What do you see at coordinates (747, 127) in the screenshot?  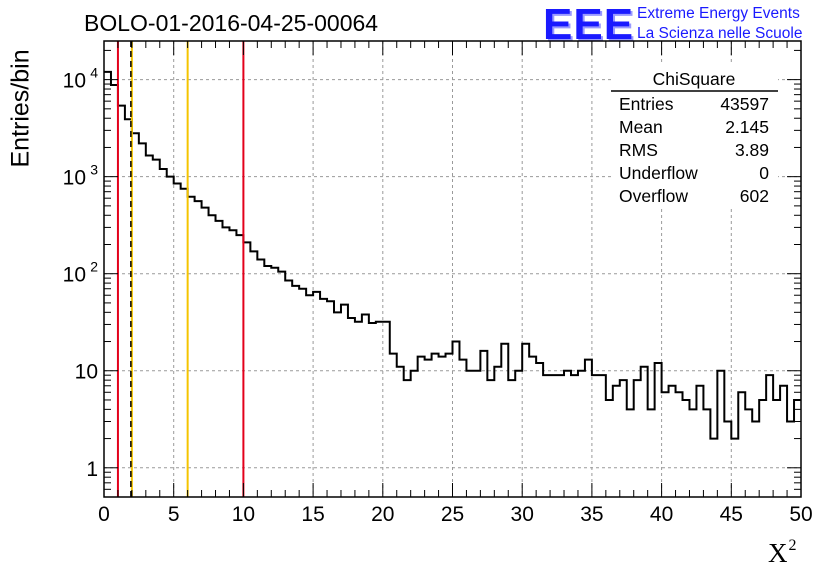 I see `stats-row-value: 2.145` at bounding box center [747, 127].